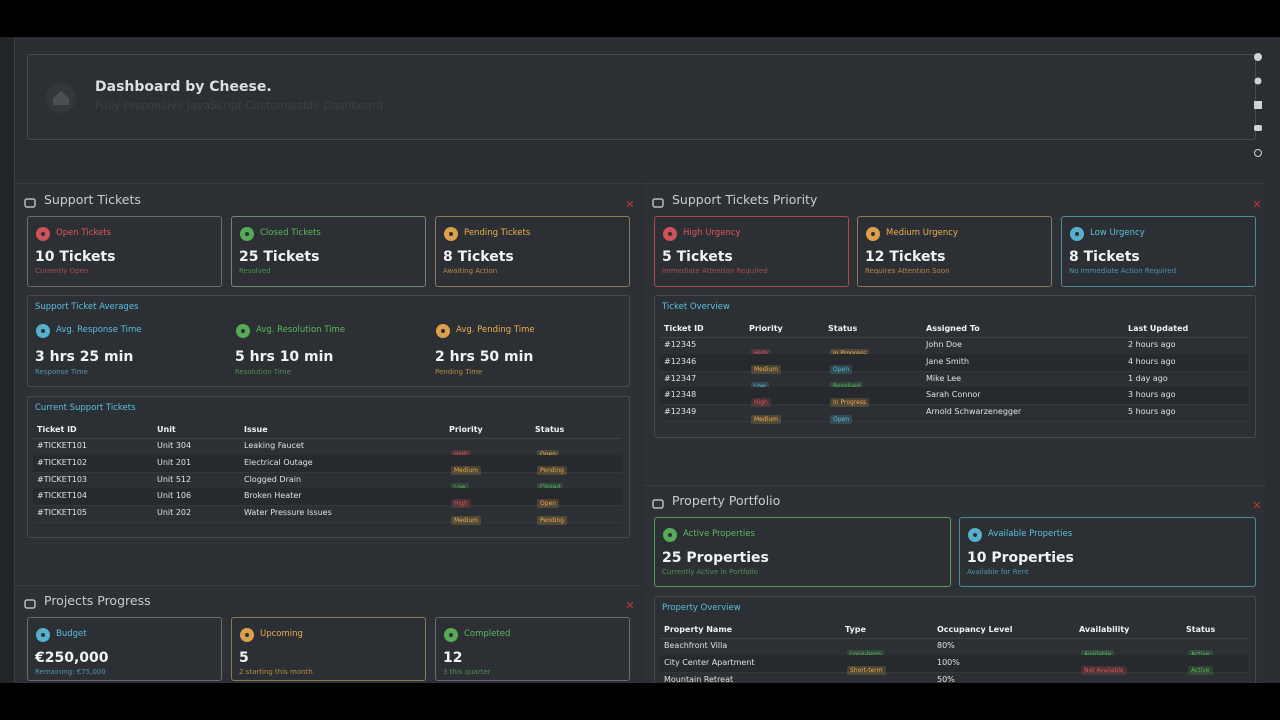 The height and width of the screenshot is (720, 1280). I want to click on badge-cell: Short-term, so click(866, 666).